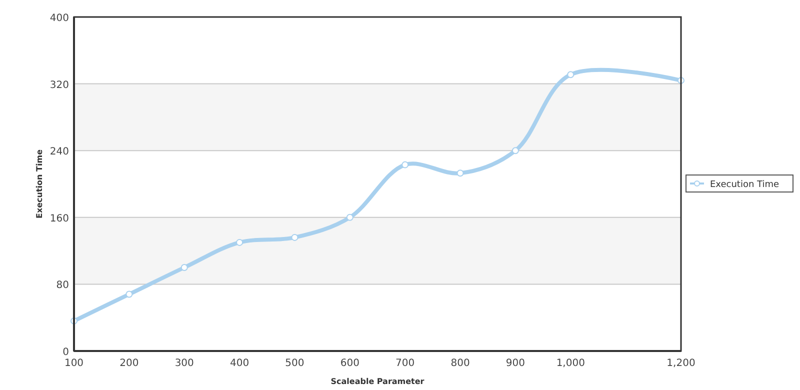 Image resolution: width=800 pixels, height=390 pixels. I want to click on x-tick-label: 900, so click(515, 363).